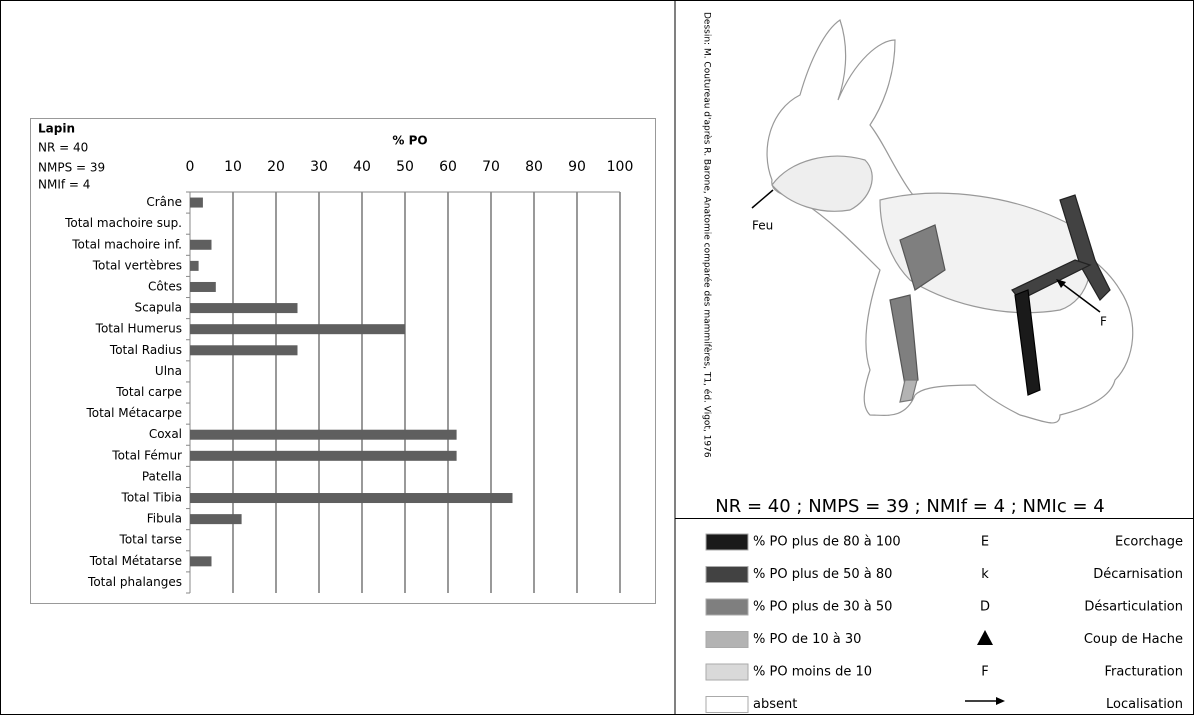  Describe the element at coordinates (1133, 607) in the screenshot. I see `legend-label: Désarticulation` at that location.